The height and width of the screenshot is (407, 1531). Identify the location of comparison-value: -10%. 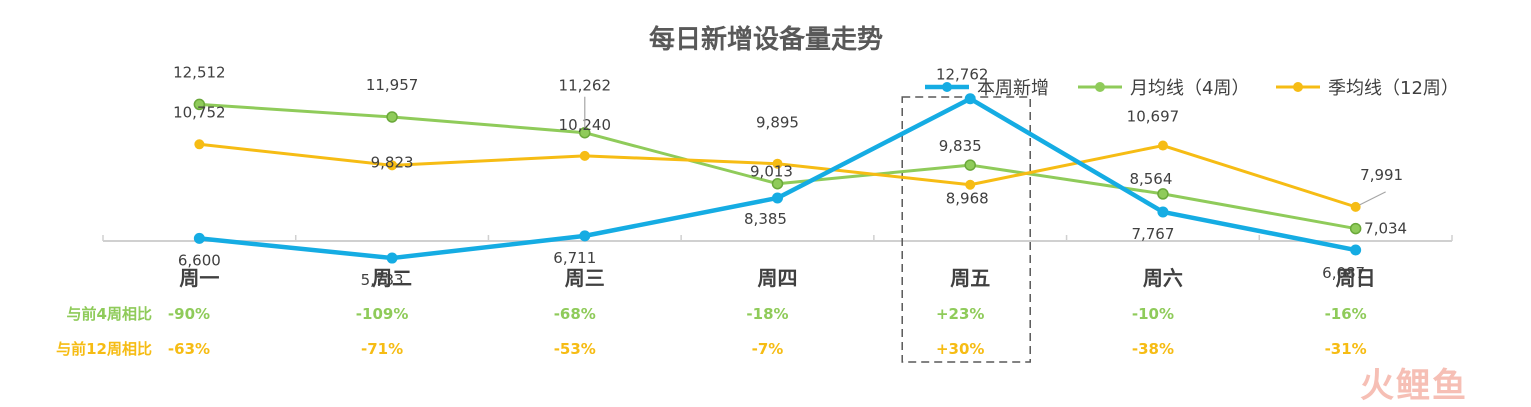
(1153, 314).